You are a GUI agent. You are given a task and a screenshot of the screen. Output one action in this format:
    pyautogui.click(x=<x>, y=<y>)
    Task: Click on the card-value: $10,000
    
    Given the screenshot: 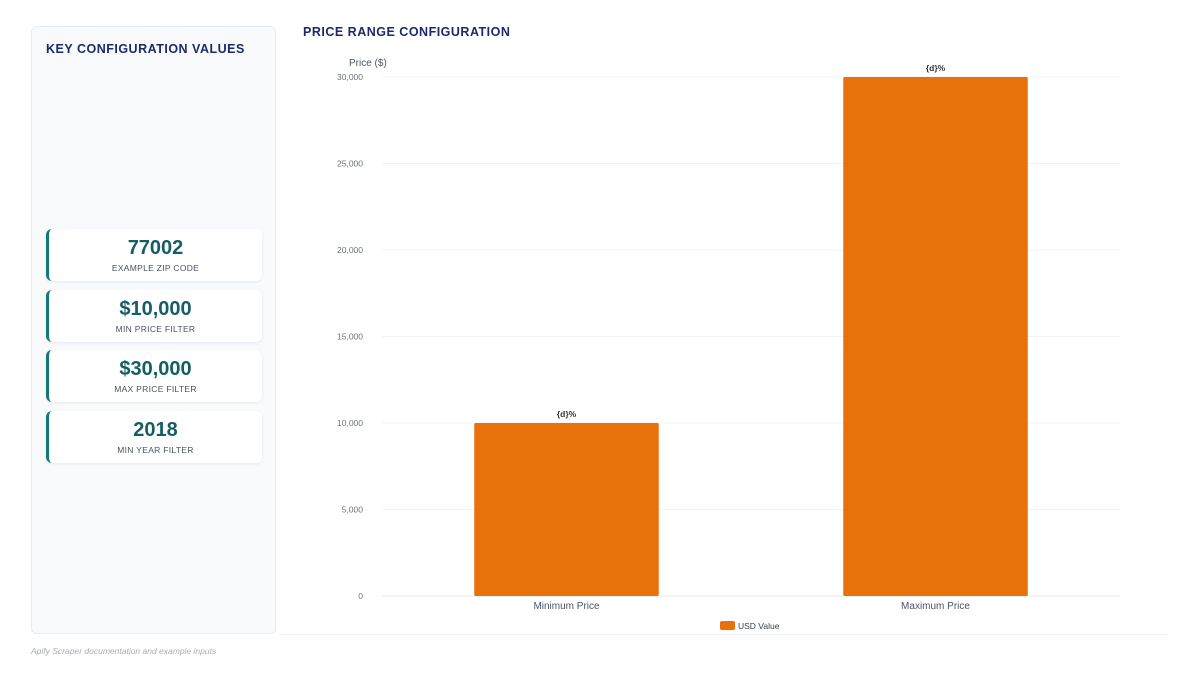 What is the action you would take?
    pyautogui.click(x=155, y=308)
    